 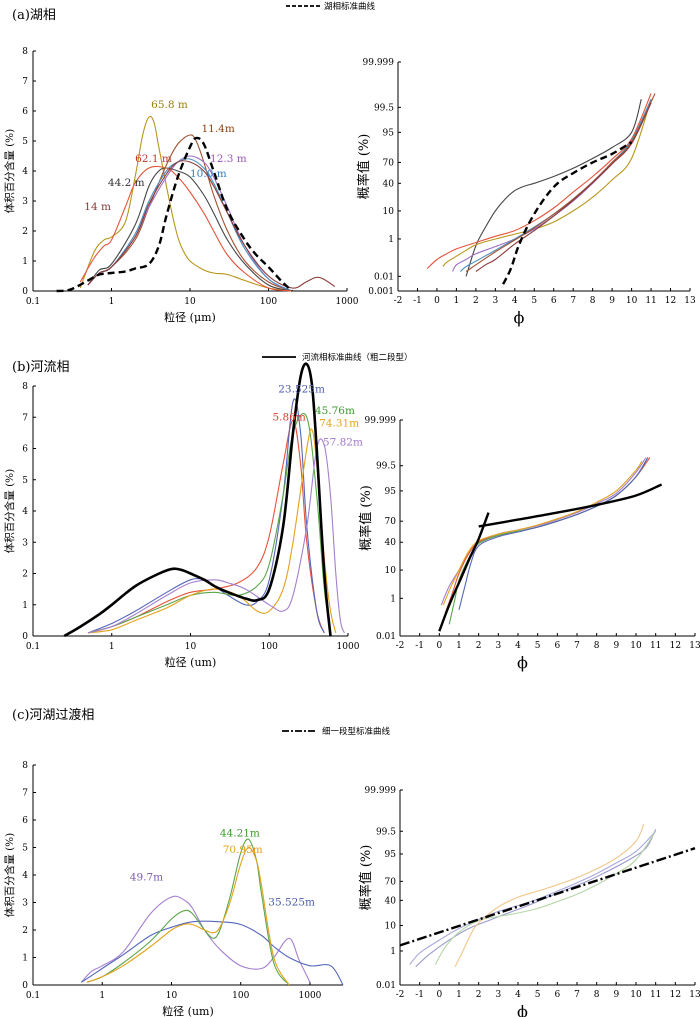 What do you see at coordinates (243, 850) in the screenshot?
I see `series-annotation: 70.95m` at bounding box center [243, 850].